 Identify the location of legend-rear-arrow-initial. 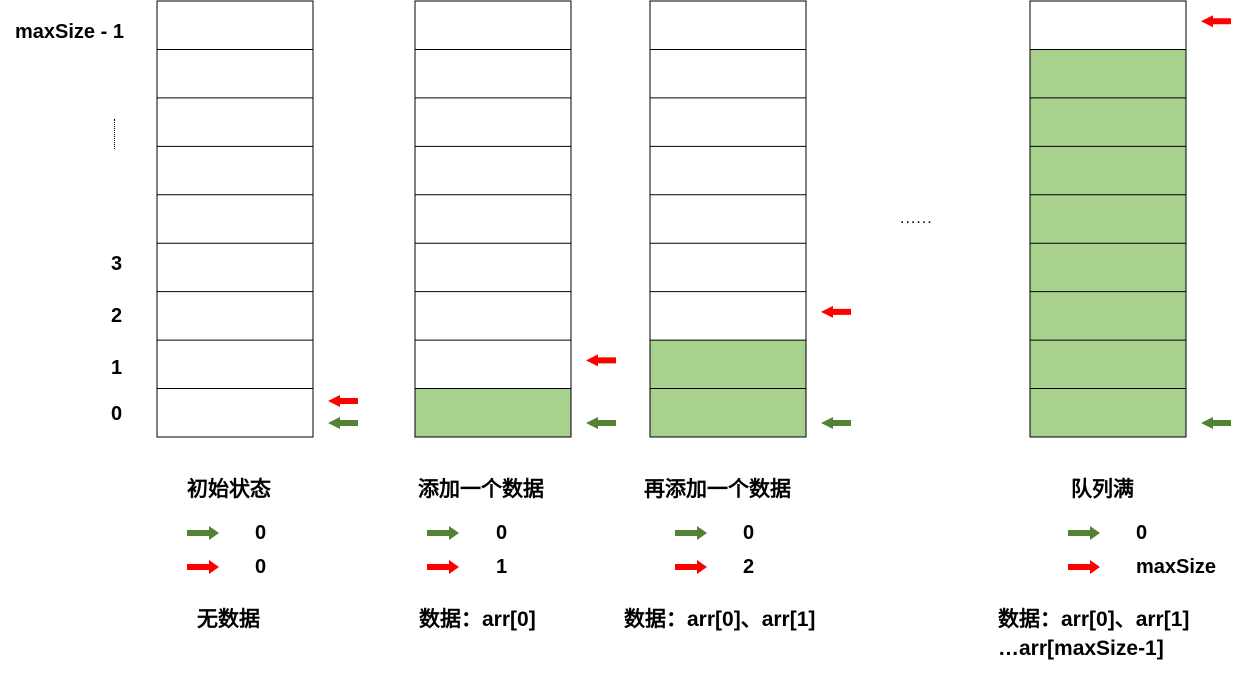
(203, 567).